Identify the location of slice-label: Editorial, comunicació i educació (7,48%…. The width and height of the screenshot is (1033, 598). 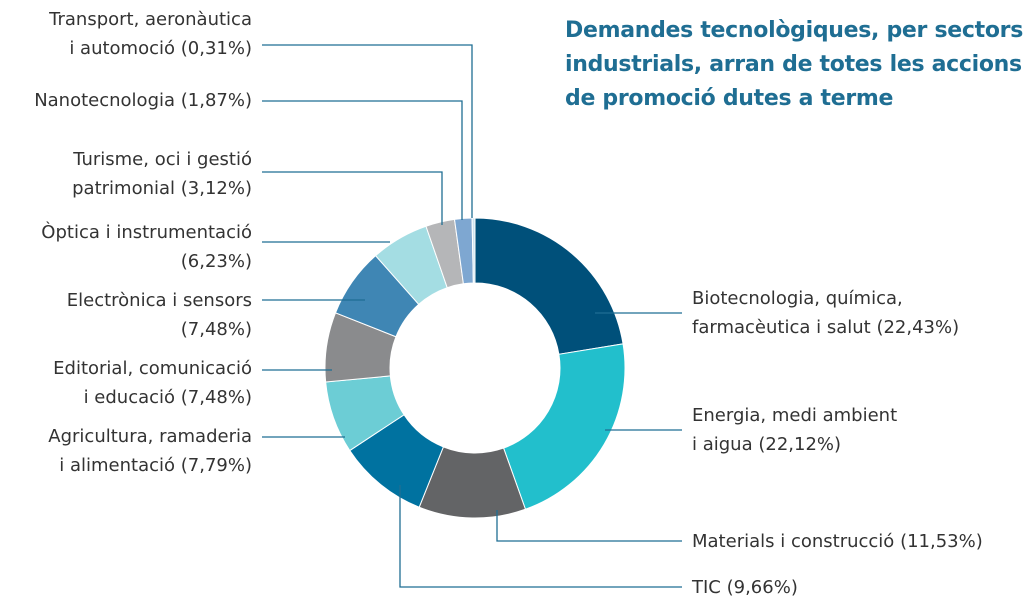
(152, 383).